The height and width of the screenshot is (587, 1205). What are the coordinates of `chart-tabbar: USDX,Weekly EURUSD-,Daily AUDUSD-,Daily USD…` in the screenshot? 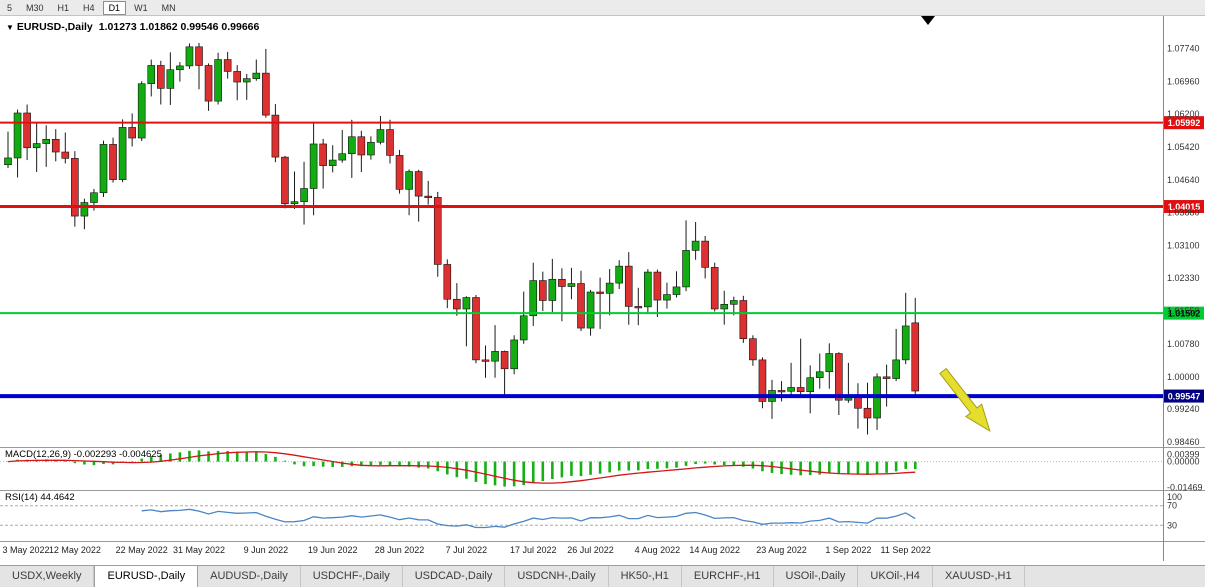 It's located at (602, 576).